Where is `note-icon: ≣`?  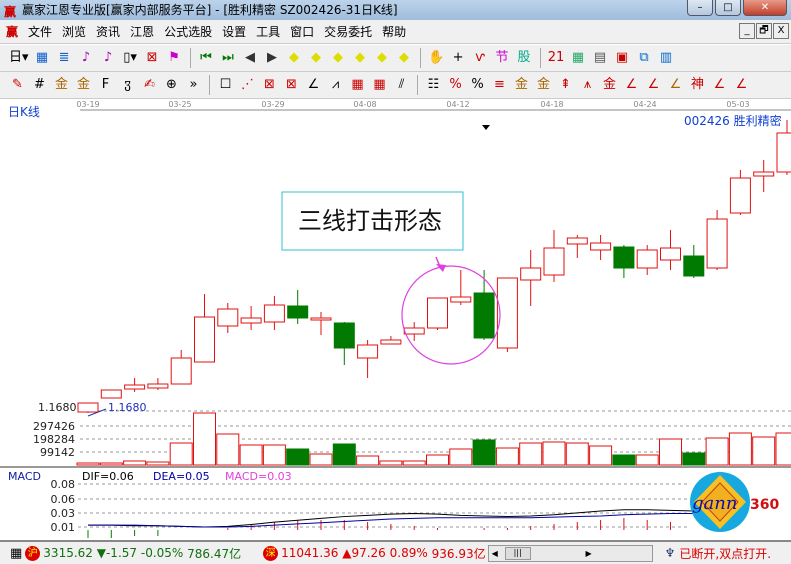
note-icon: ≣ is located at coordinates (64, 57).